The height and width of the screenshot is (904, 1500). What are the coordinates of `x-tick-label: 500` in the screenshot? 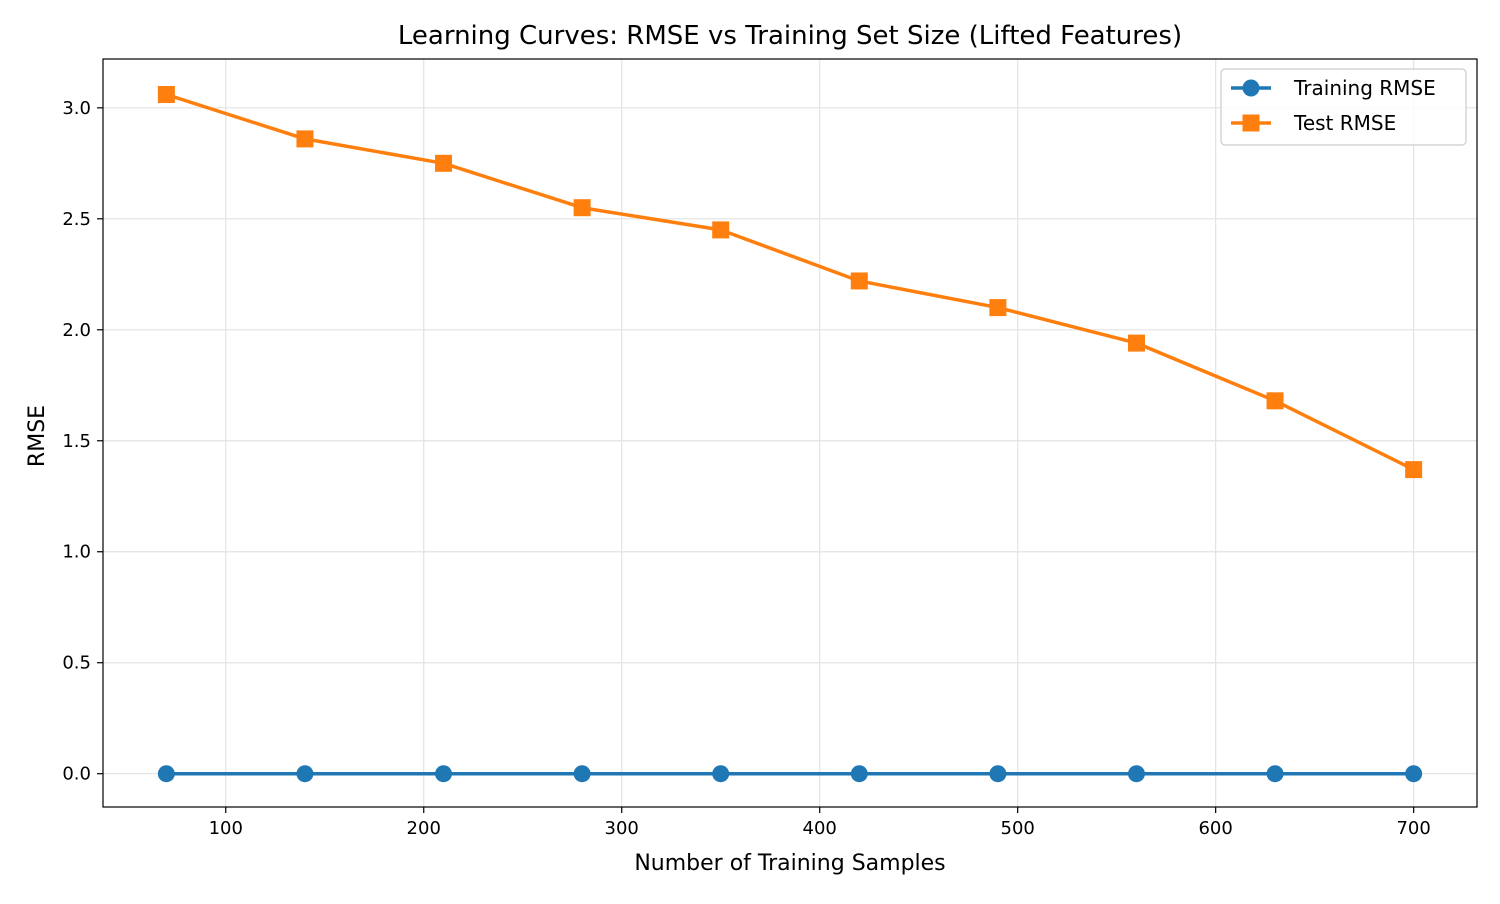 It's located at (1018, 828).